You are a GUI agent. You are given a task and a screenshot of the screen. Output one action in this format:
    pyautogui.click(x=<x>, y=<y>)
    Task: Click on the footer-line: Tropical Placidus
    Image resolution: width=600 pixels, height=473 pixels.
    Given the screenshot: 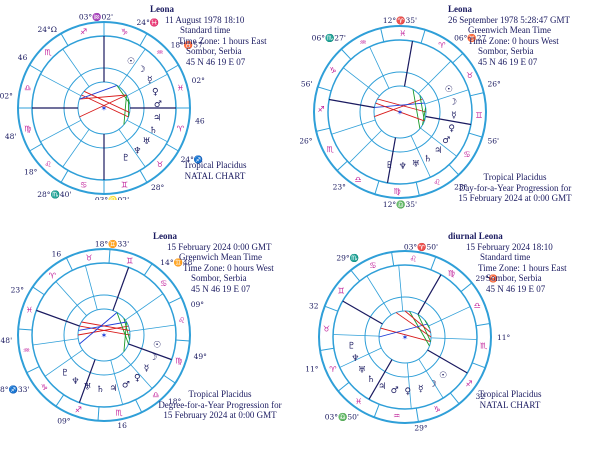 What is the action you would take?
    pyautogui.click(x=220, y=394)
    